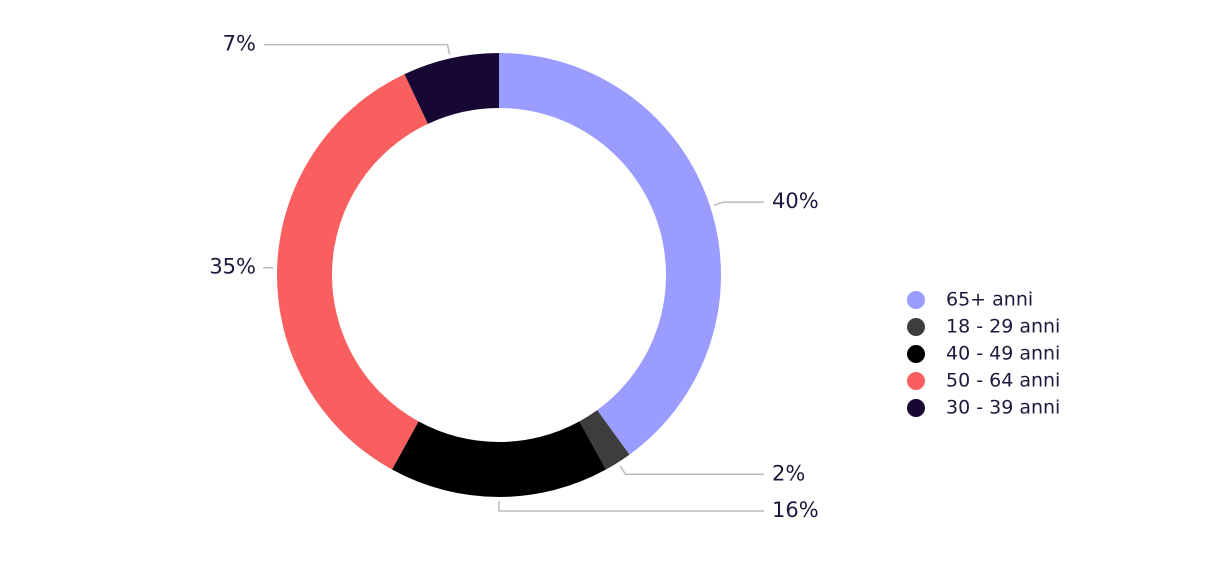 This screenshot has height=574, width=1225. What do you see at coordinates (239, 44) in the screenshot?
I see `data-label: 7%` at bounding box center [239, 44].